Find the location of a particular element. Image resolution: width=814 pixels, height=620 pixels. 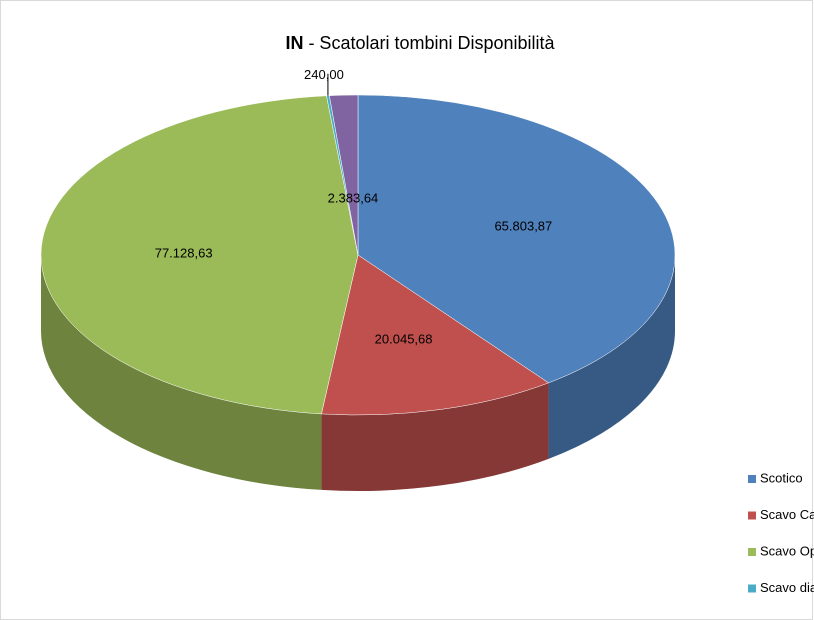

data-label: 65.803,87 is located at coordinates (523, 226).